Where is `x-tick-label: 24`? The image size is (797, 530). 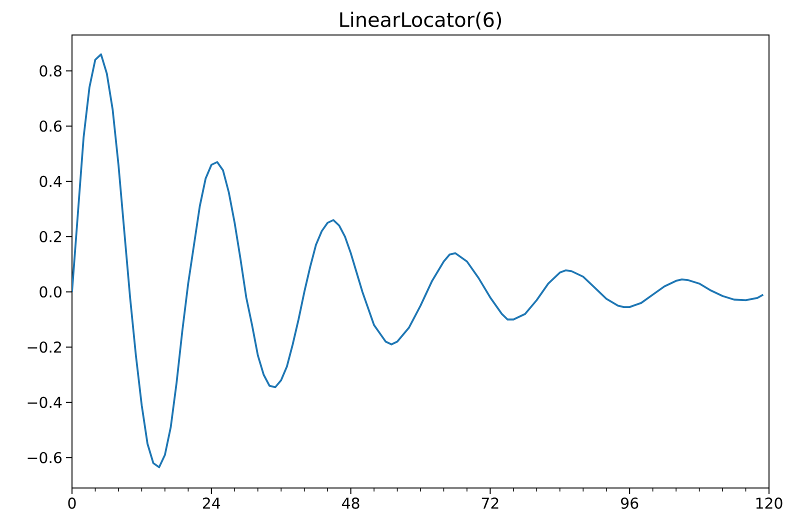
x-tick-label: 24 is located at coordinates (211, 503).